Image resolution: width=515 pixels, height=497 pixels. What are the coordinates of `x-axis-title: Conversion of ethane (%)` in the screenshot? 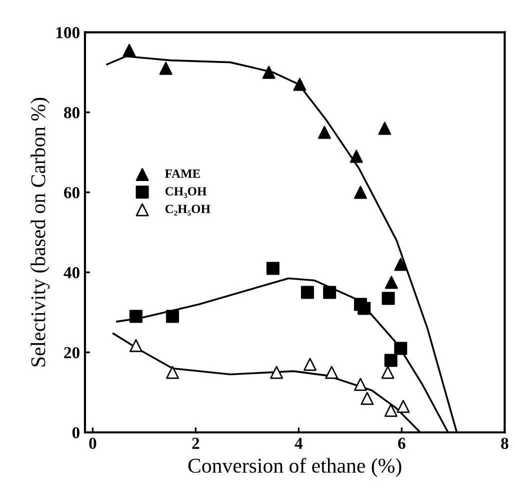 It's located at (295, 468).